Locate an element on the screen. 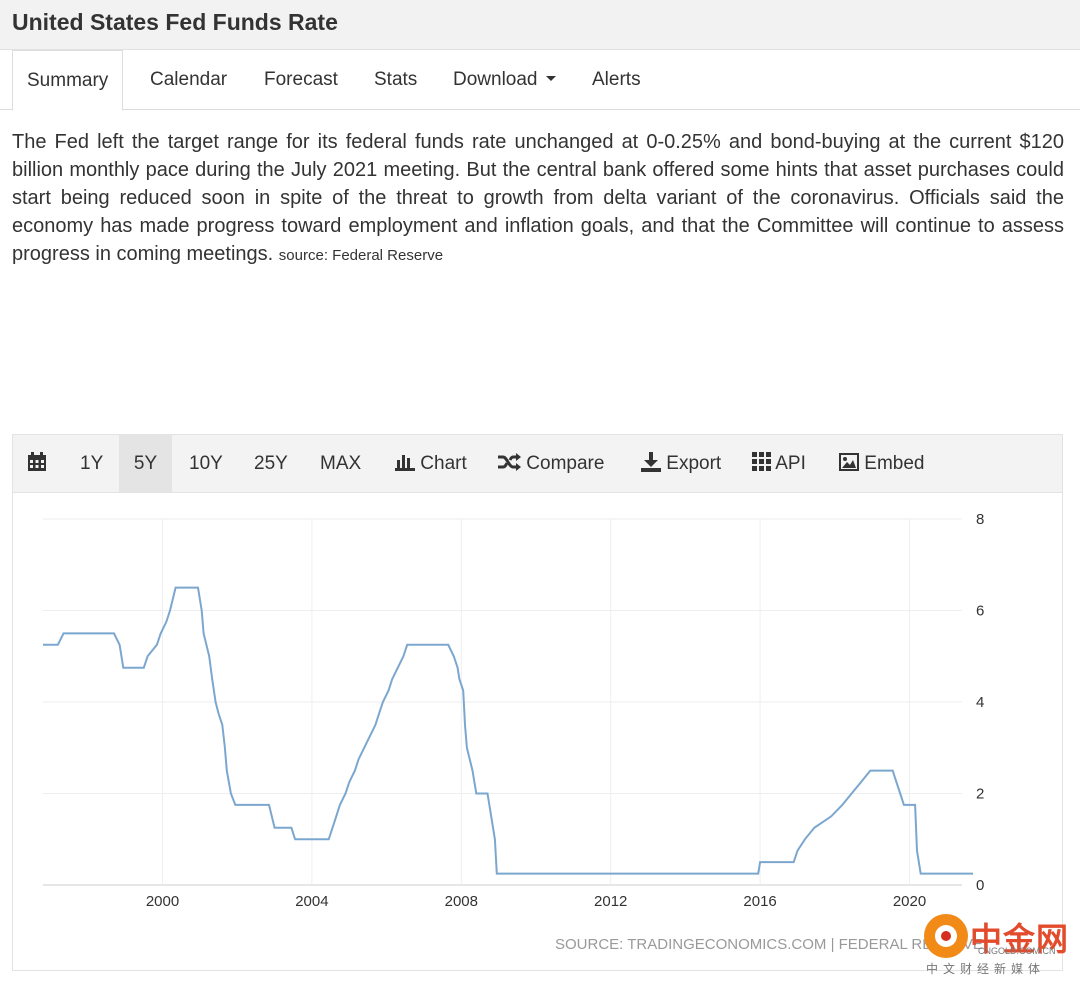 The width and height of the screenshot is (1080, 985). compare-button: Compare is located at coordinates (550, 463).